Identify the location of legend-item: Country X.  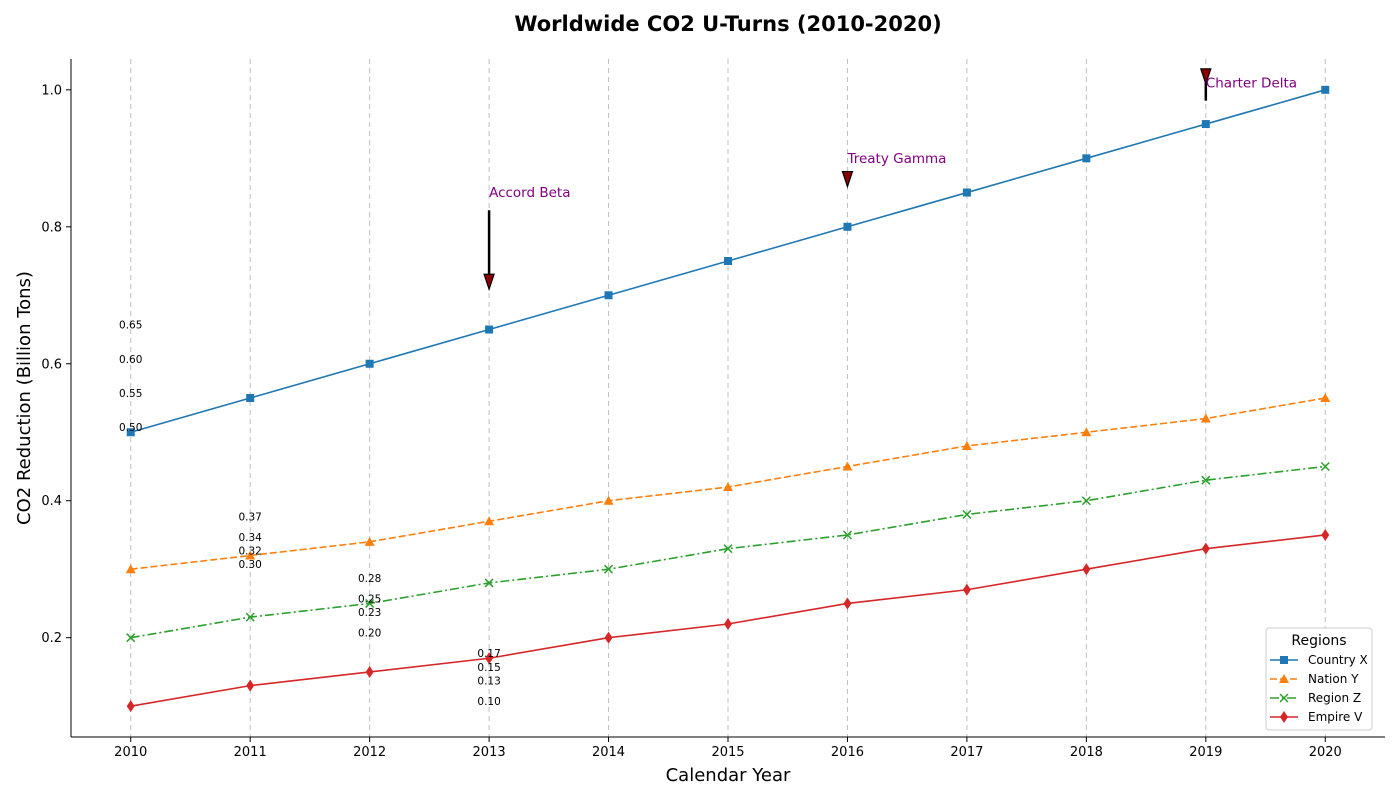
(1319, 660).